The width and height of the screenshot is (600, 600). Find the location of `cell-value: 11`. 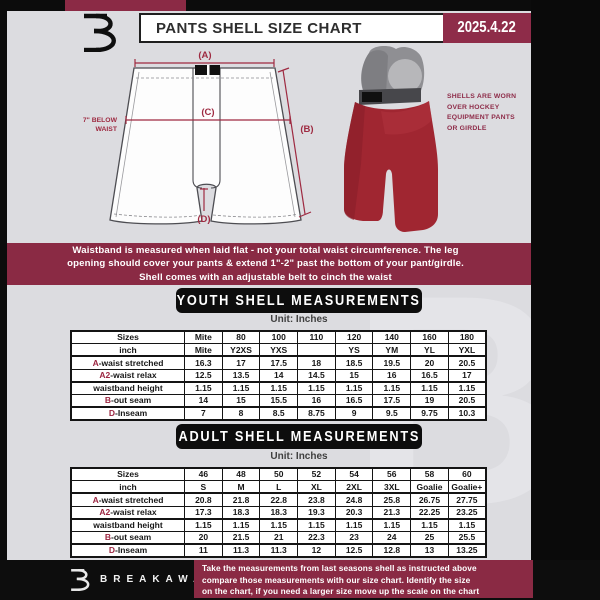

cell-value: 11 is located at coordinates (203, 550).